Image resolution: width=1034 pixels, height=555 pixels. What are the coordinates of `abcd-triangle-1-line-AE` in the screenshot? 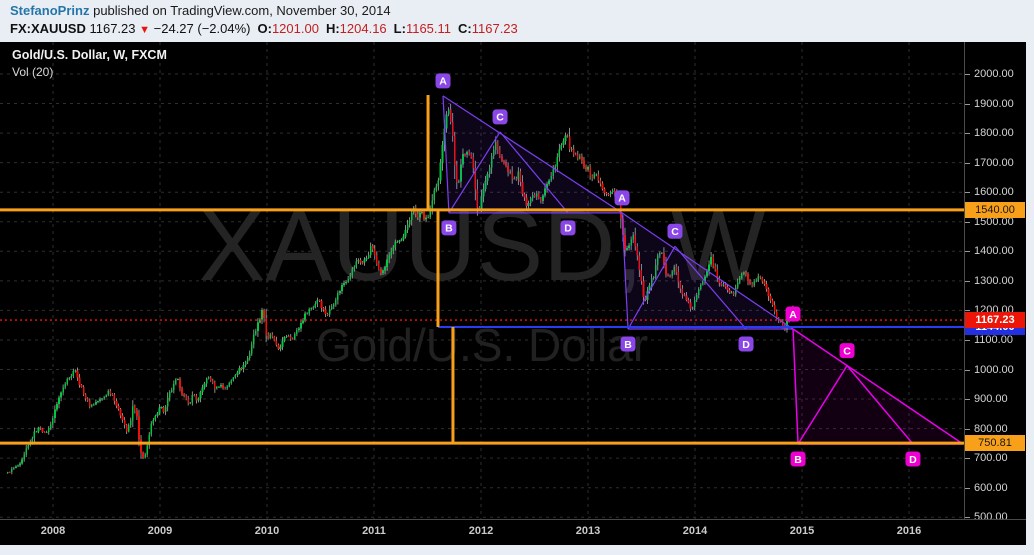 It's located at (532, 154).